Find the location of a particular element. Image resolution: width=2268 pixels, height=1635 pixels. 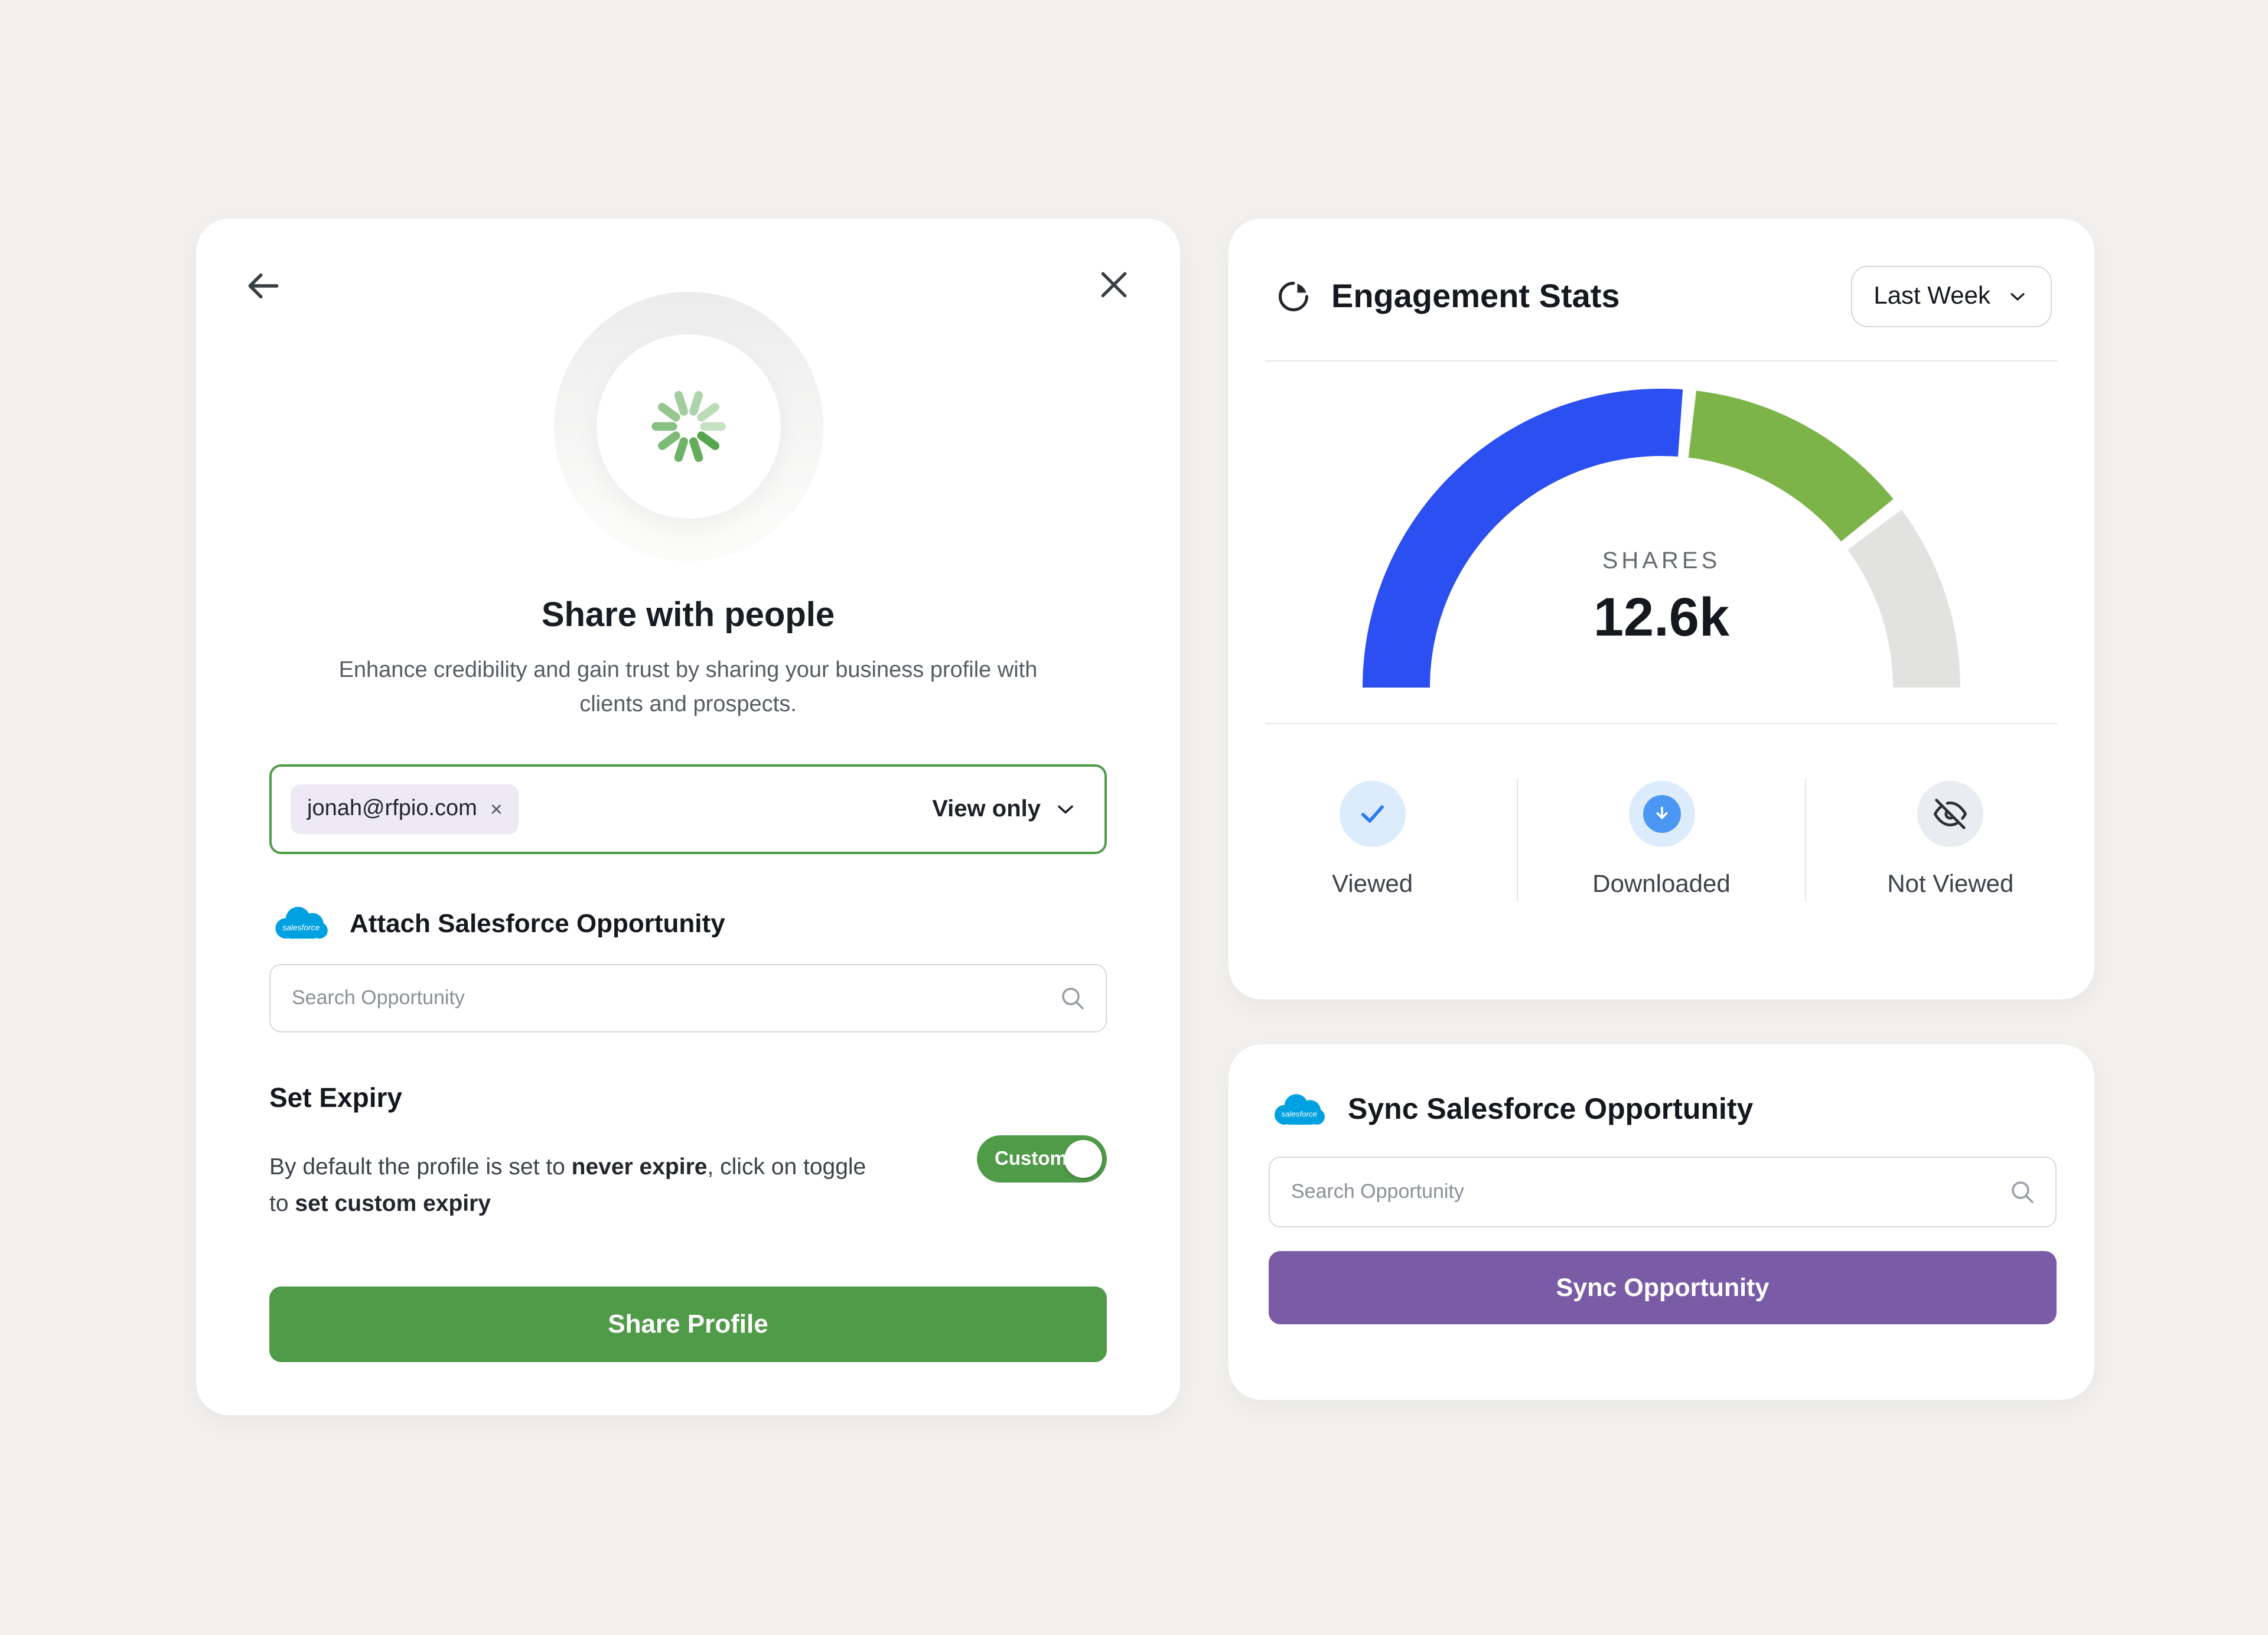

stat-viewed: Viewed is located at coordinates (1372, 840).